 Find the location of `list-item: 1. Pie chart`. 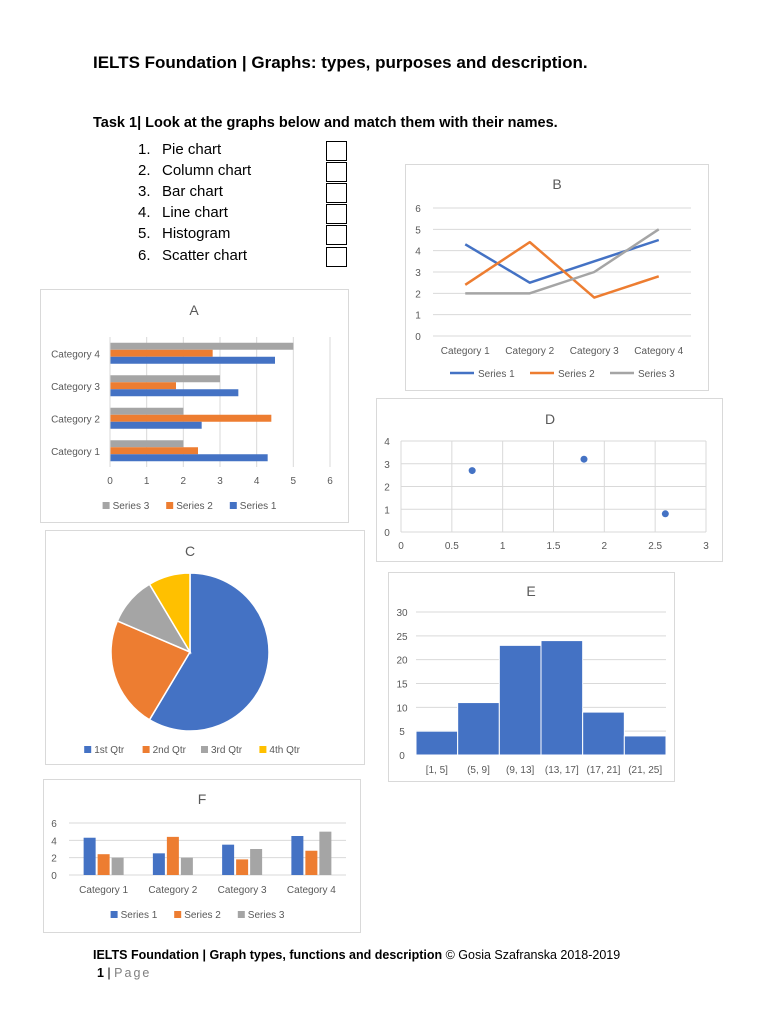

list-item: 1. Pie chart is located at coordinates (180, 149).